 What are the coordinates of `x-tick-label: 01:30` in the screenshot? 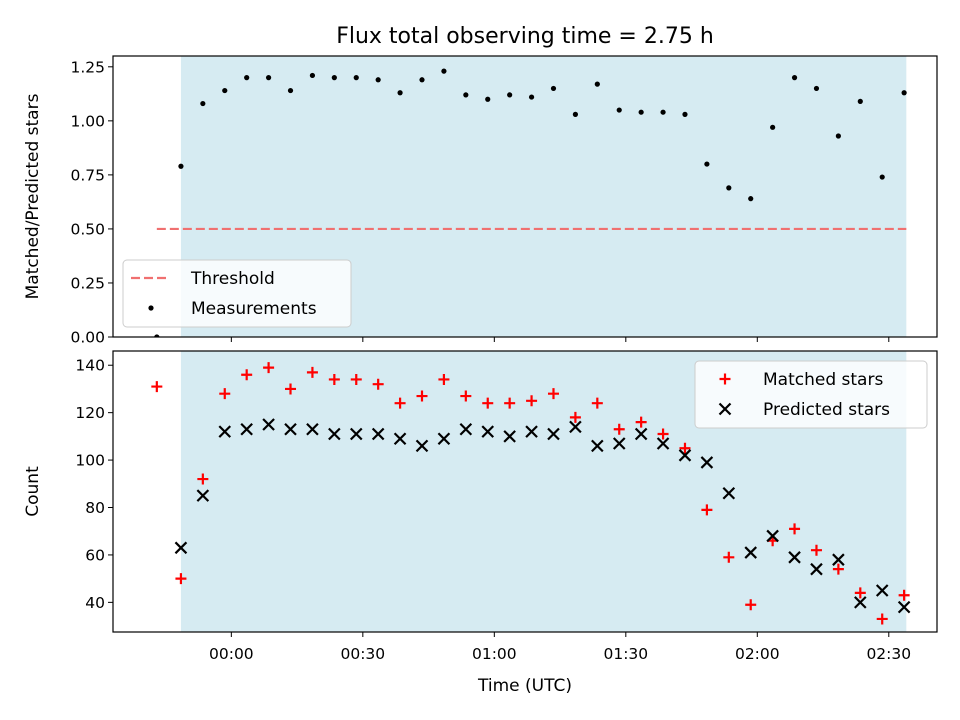 It's located at (625, 654).